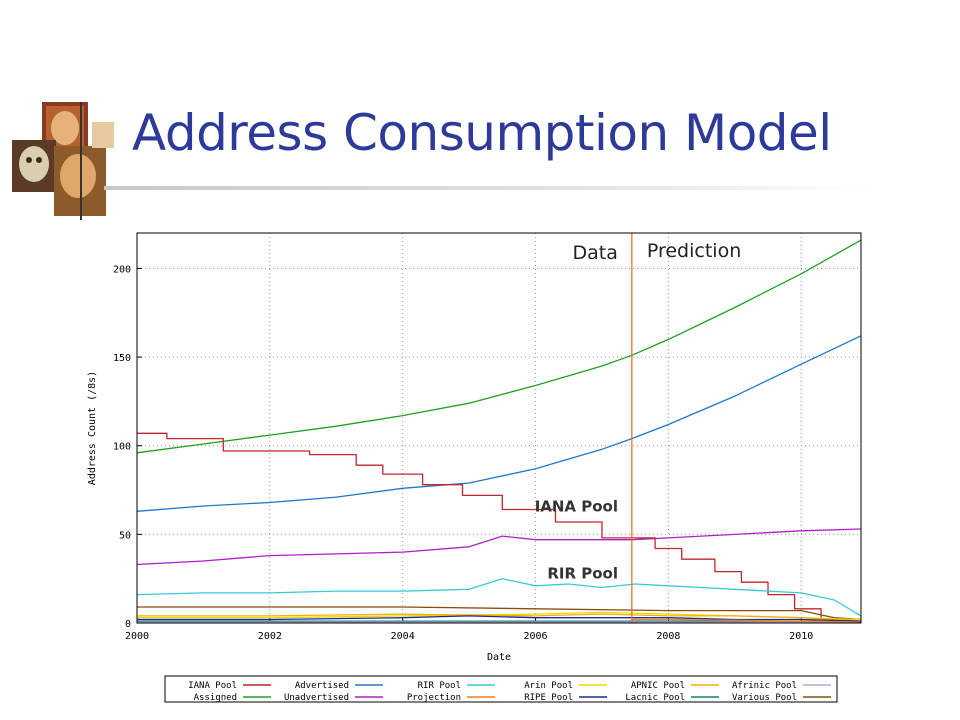 Image resolution: width=960 pixels, height=720 pixels. Describe the element at coordinates (439, 686) in the screenshot. I see `legend-label: RIR Pool` at that location.